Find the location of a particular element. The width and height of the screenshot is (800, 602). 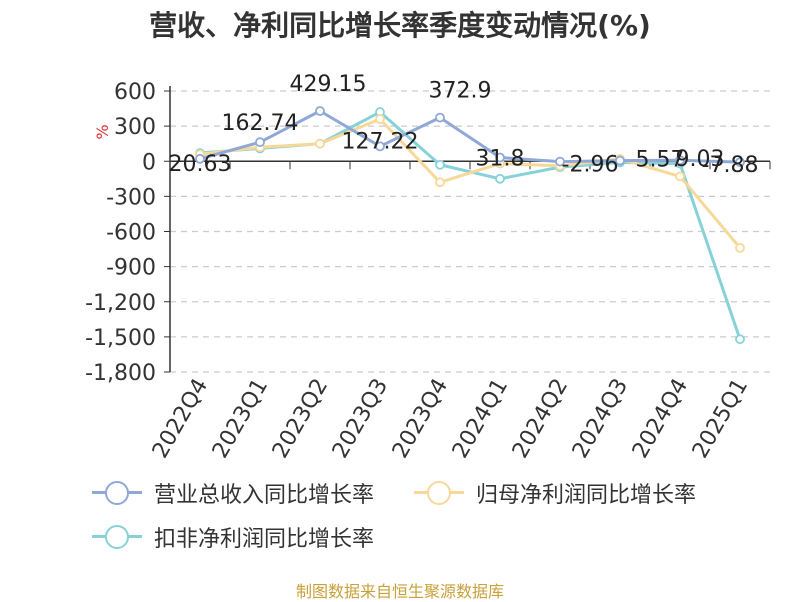

x-tick-label: 2023Q4 is located at coordinates (420, 419).